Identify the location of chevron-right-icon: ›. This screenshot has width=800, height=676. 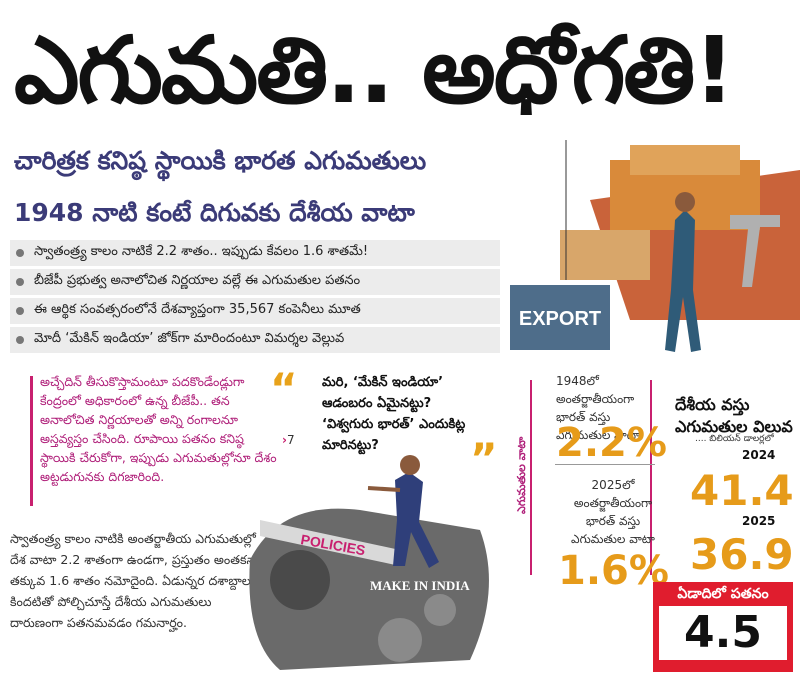
(284, 440).